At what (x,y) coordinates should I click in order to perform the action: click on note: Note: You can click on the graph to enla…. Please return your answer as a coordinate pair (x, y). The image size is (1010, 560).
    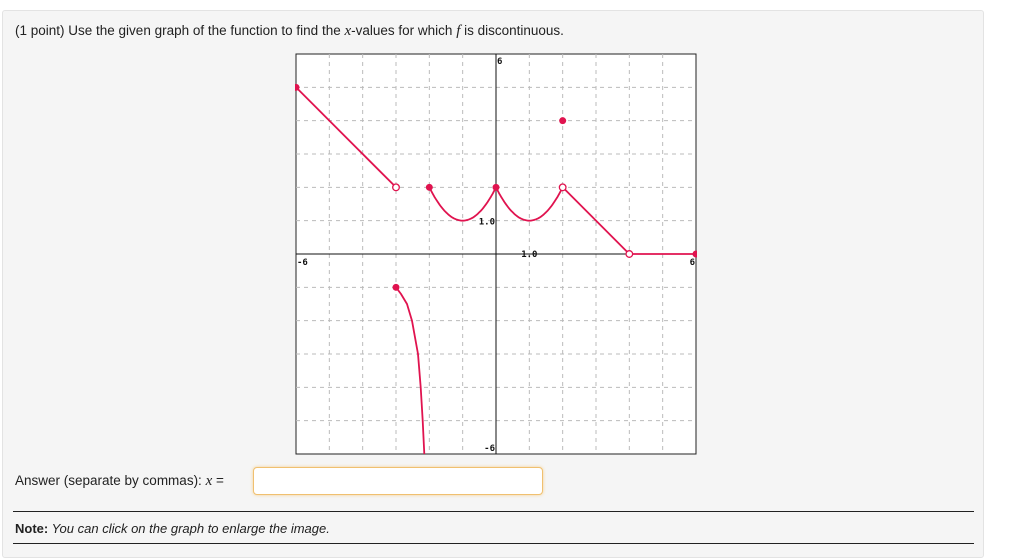
    Looking at the image, I should click on (172, 528).